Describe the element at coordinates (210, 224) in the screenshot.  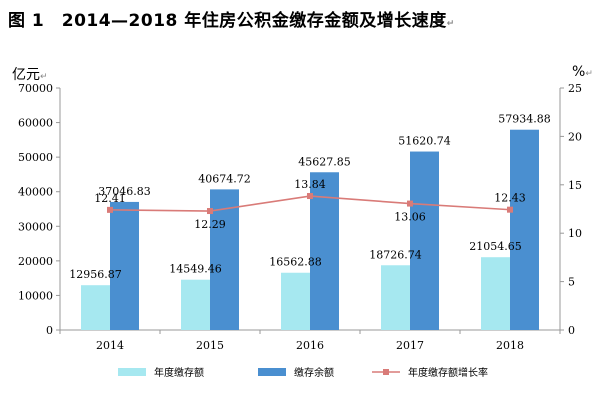
I see `growth-rate-data-label: 12.29` at that location.